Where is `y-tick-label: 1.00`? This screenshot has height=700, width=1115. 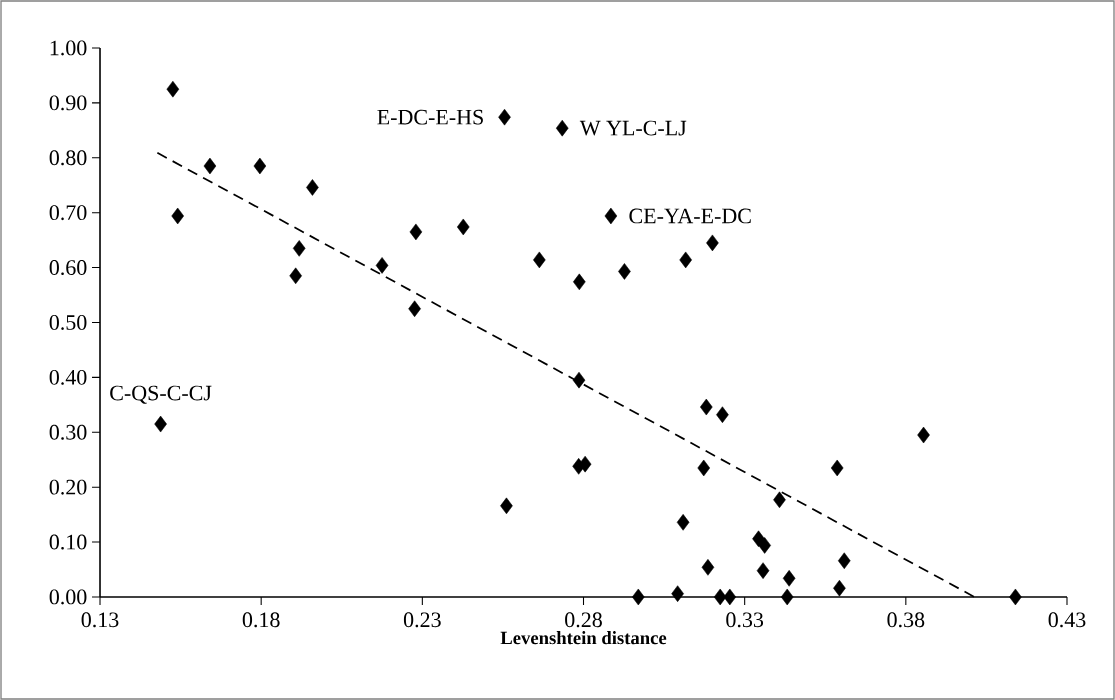
y-tick-label: 1.00 is located at coordinates (68, 48).